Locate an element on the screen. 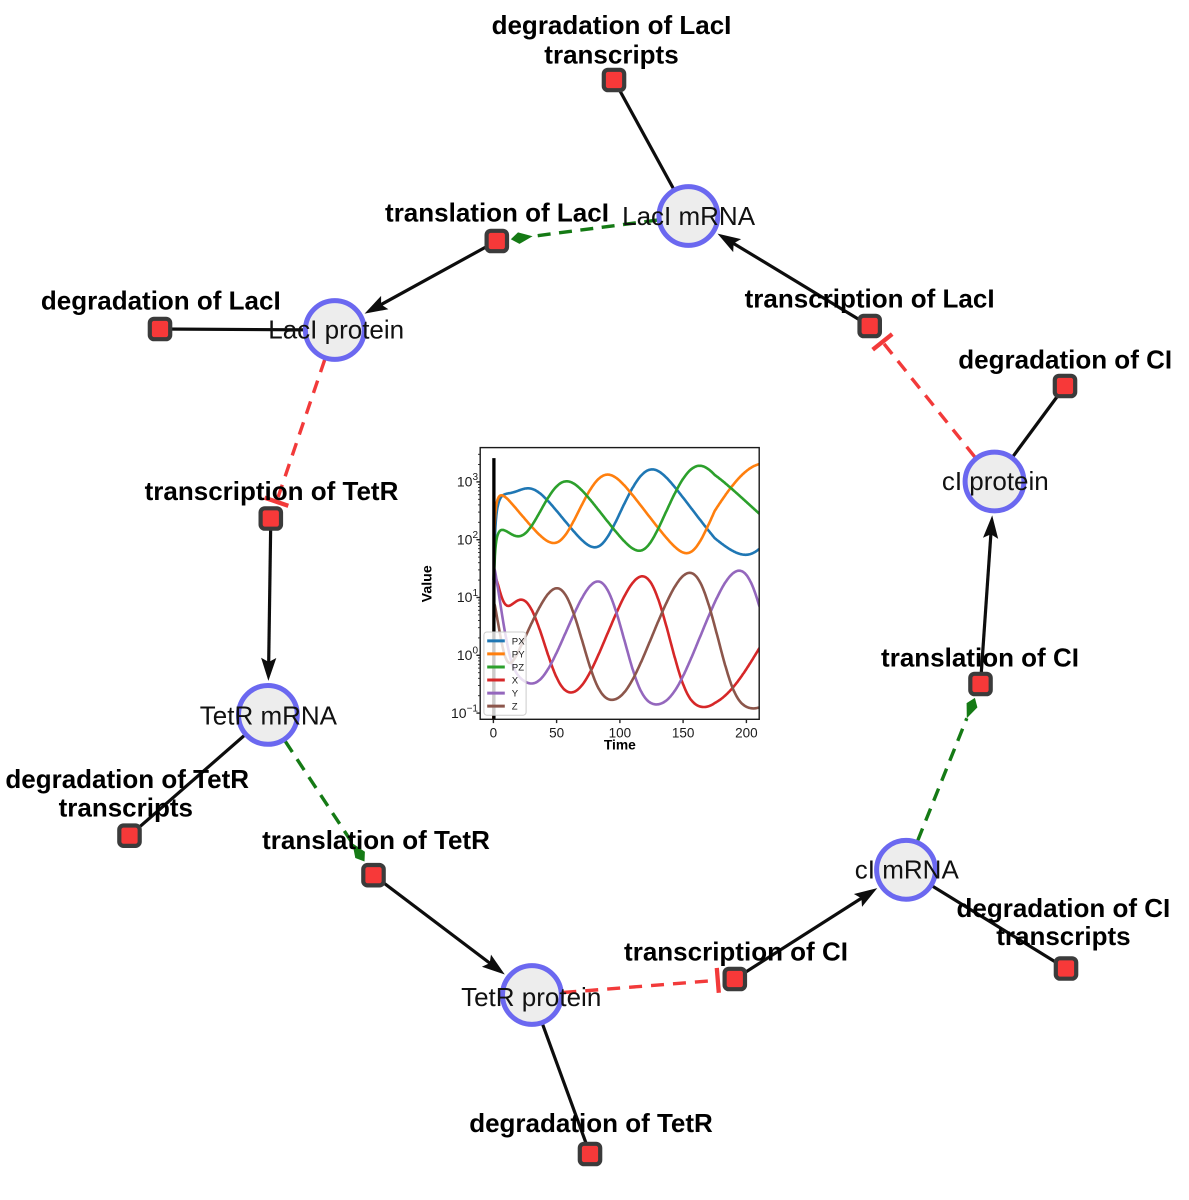 The width and height of the screenshot is (1189, 1200). svg-text: transcription of CI is located at coordinates (736, 952).